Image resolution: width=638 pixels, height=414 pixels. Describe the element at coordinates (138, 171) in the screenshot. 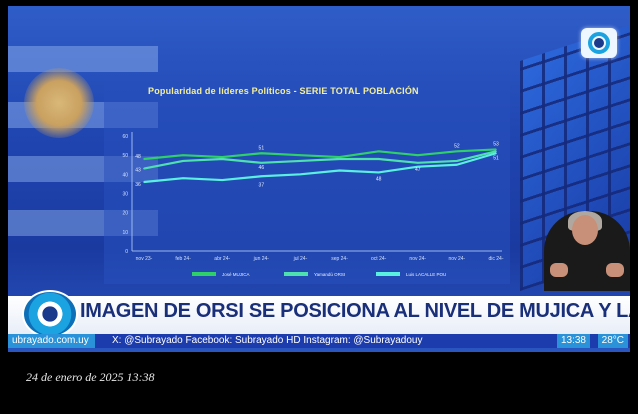

I see `data-label: 43` at that location.